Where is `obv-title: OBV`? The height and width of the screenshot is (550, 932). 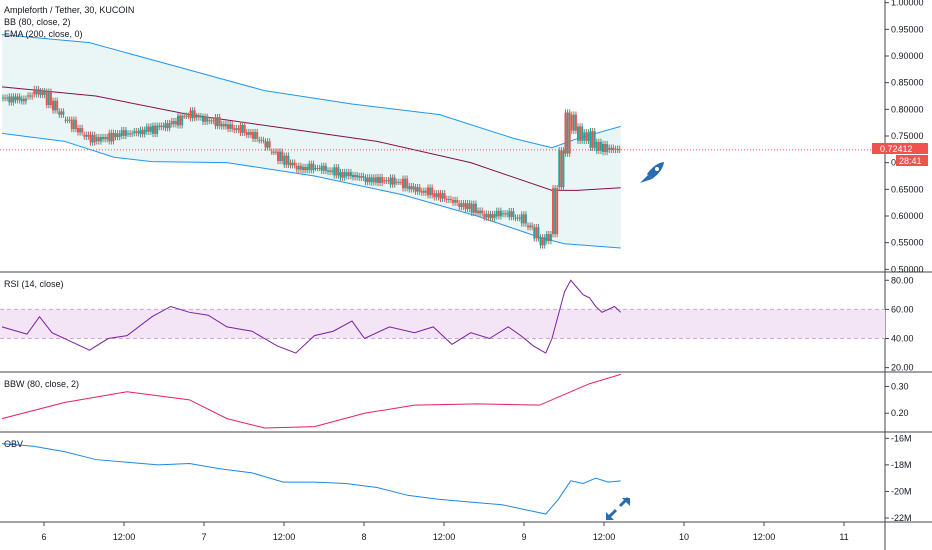 obv-title: OBV is located at coordinates (13, 444).